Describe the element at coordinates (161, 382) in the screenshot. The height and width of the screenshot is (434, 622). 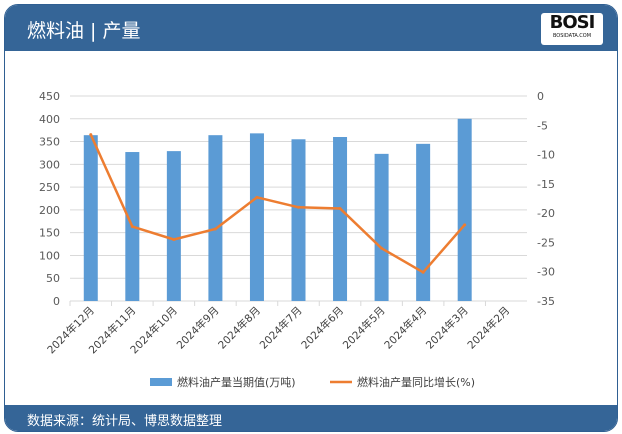
I see `legend-swatch-bar` at that location.